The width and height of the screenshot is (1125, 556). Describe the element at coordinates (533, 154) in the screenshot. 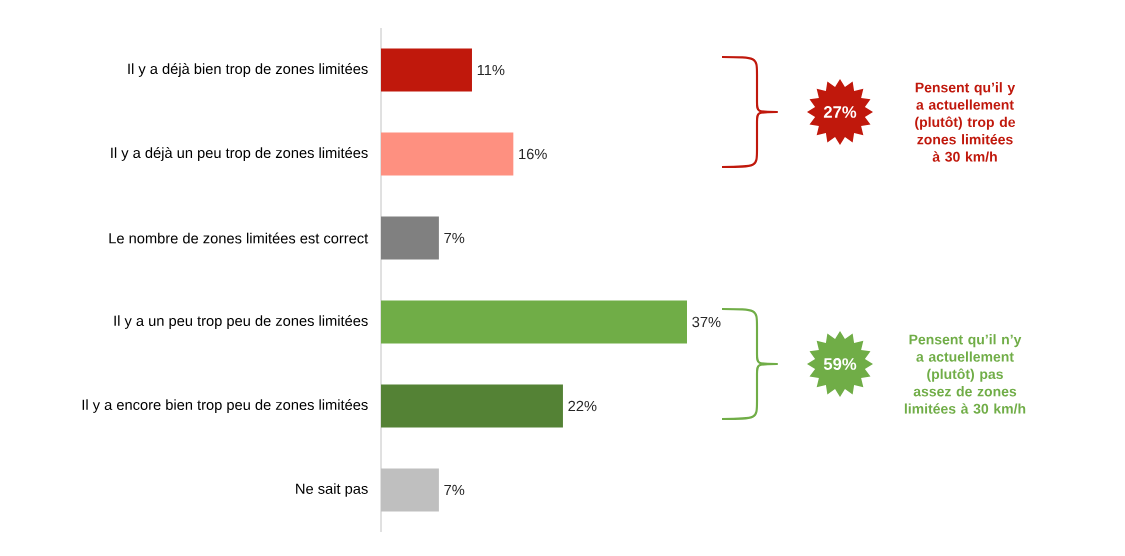

I see `data-label: 16%` at that location.